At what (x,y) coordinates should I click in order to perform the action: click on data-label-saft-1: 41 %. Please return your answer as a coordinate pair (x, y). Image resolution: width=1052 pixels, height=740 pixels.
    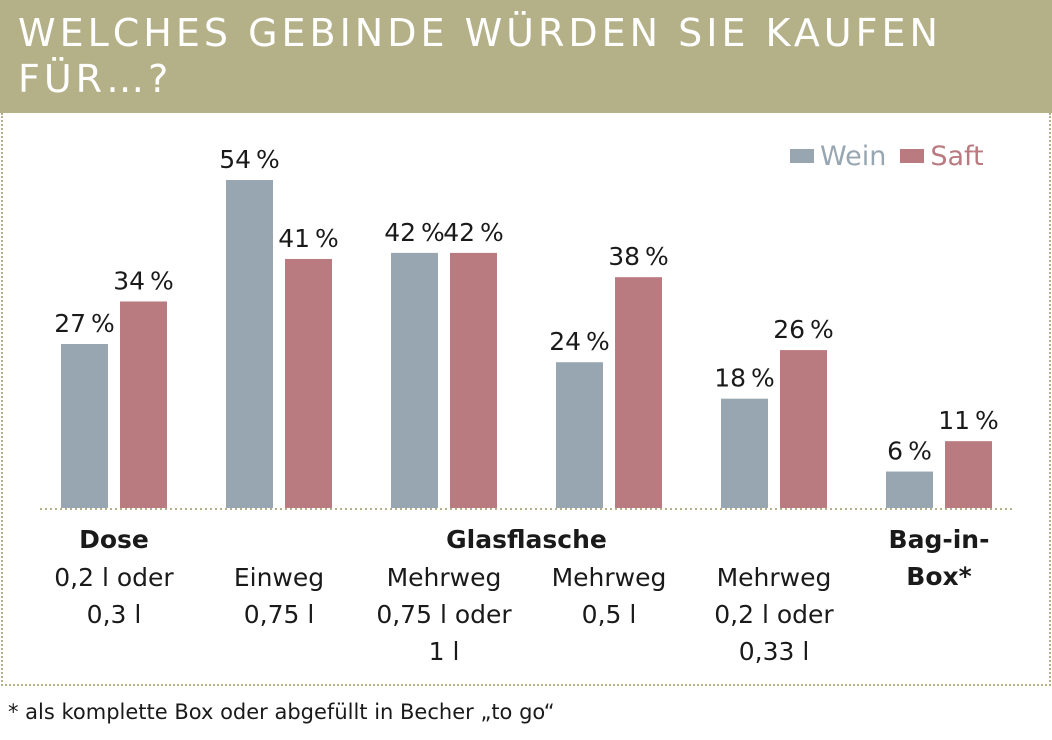
    Looking at the image, I should click on (308, 238).